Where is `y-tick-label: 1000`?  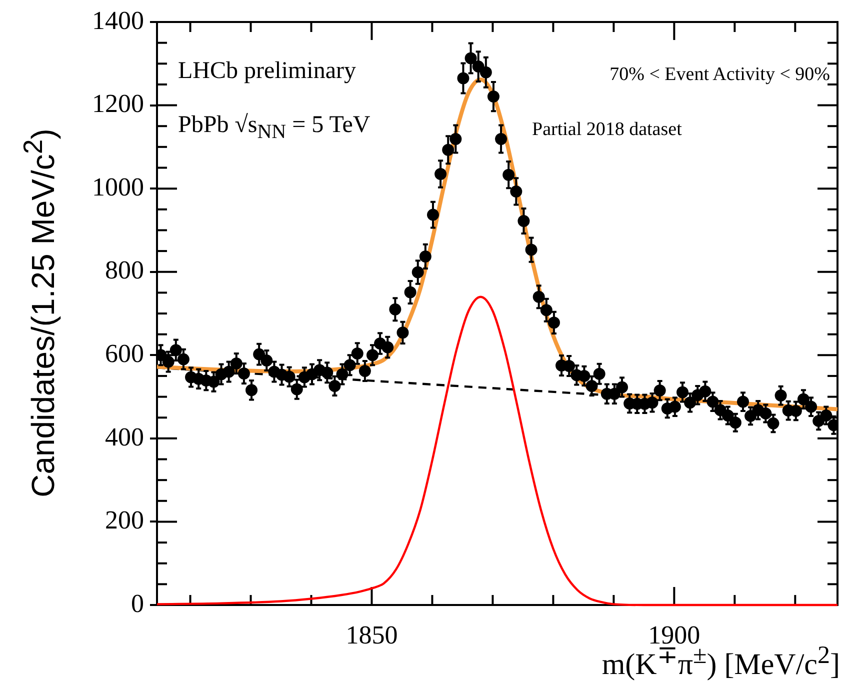 y-tick-label: 1000 is located at coordinates (118, 187).